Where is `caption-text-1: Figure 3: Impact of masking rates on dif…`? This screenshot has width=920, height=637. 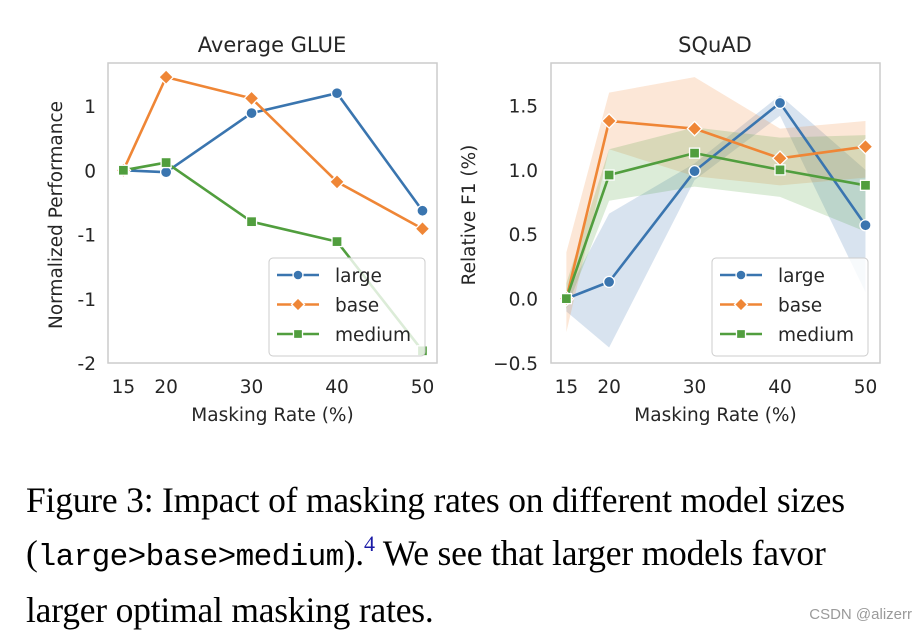
caption-text-1: Figure 3: Impact of masking rates on dif… is located at coordinates (435, 526).